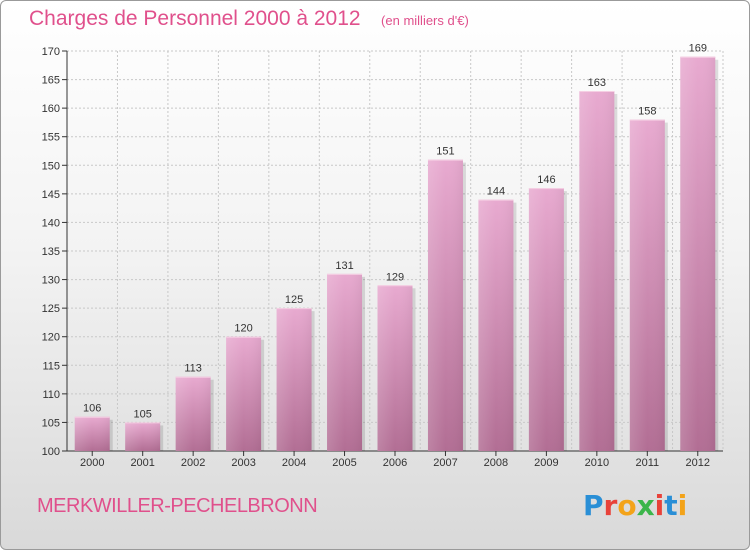  I want to click on value-label: 113, so click(193, 369).